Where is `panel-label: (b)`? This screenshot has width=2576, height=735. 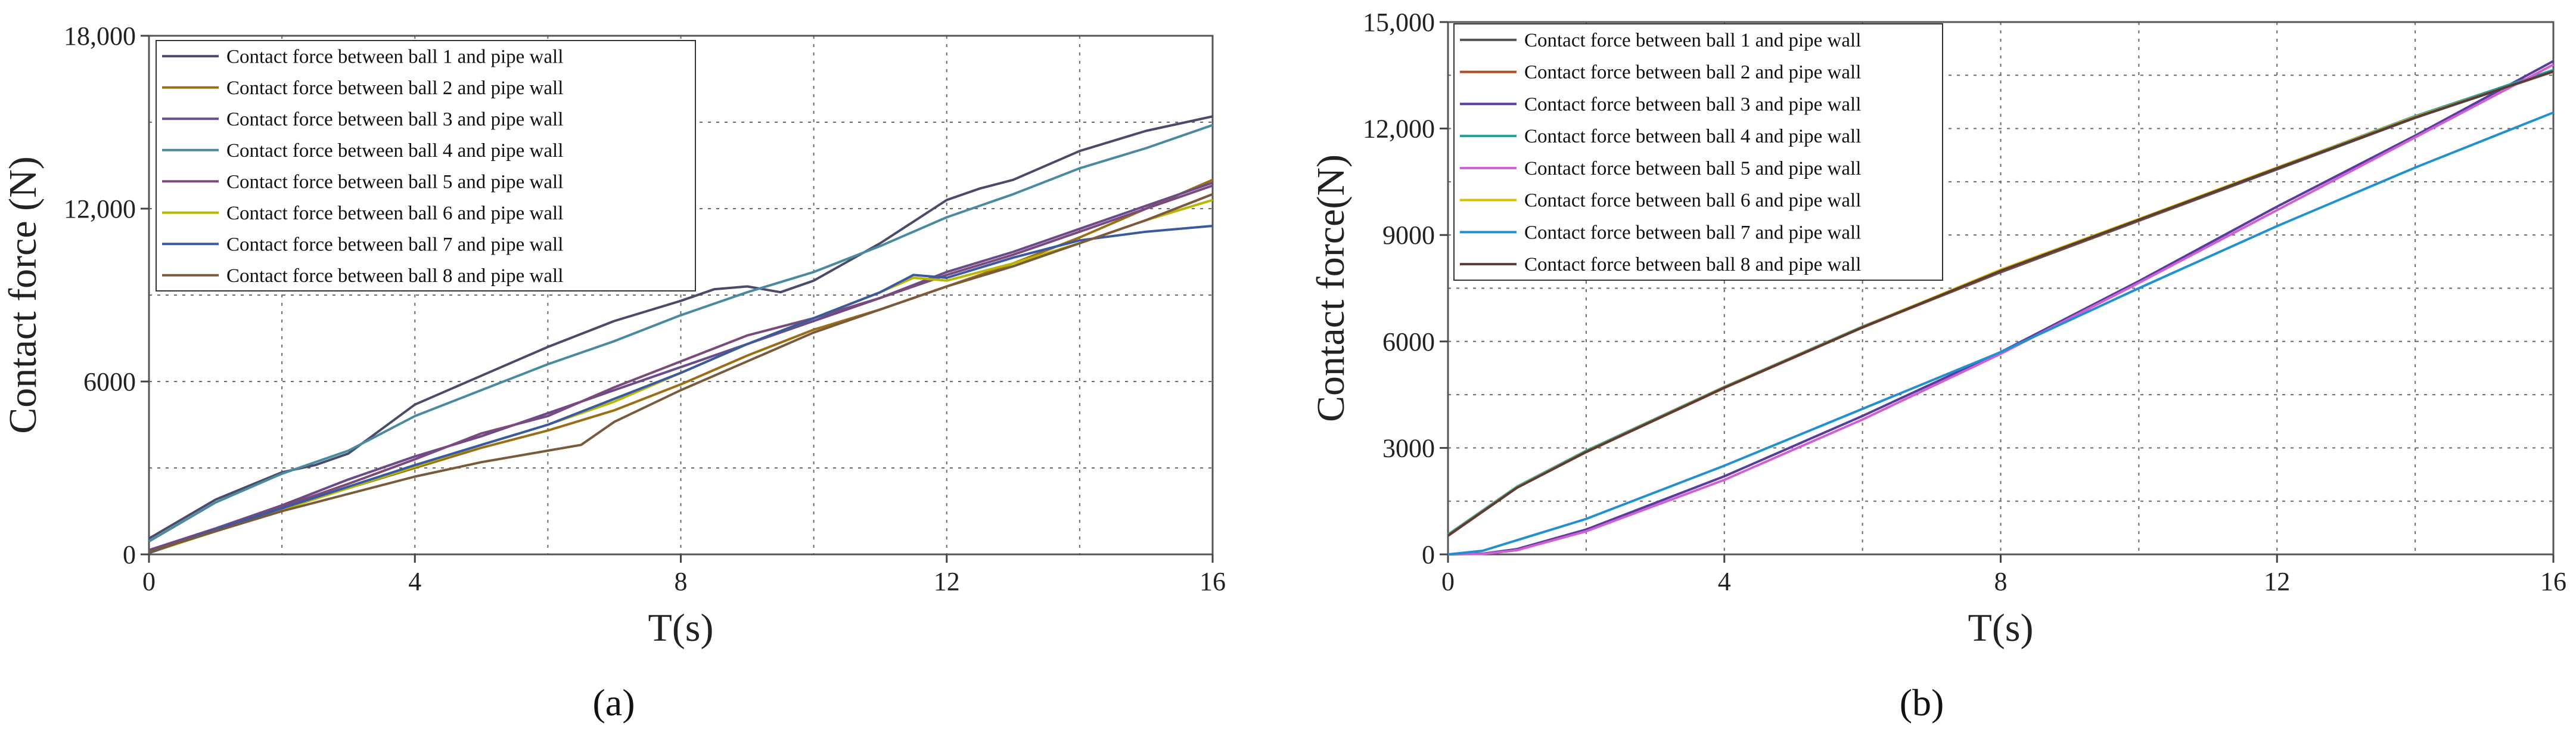 panel-label: (b) is located at coordinates (1922, 703).